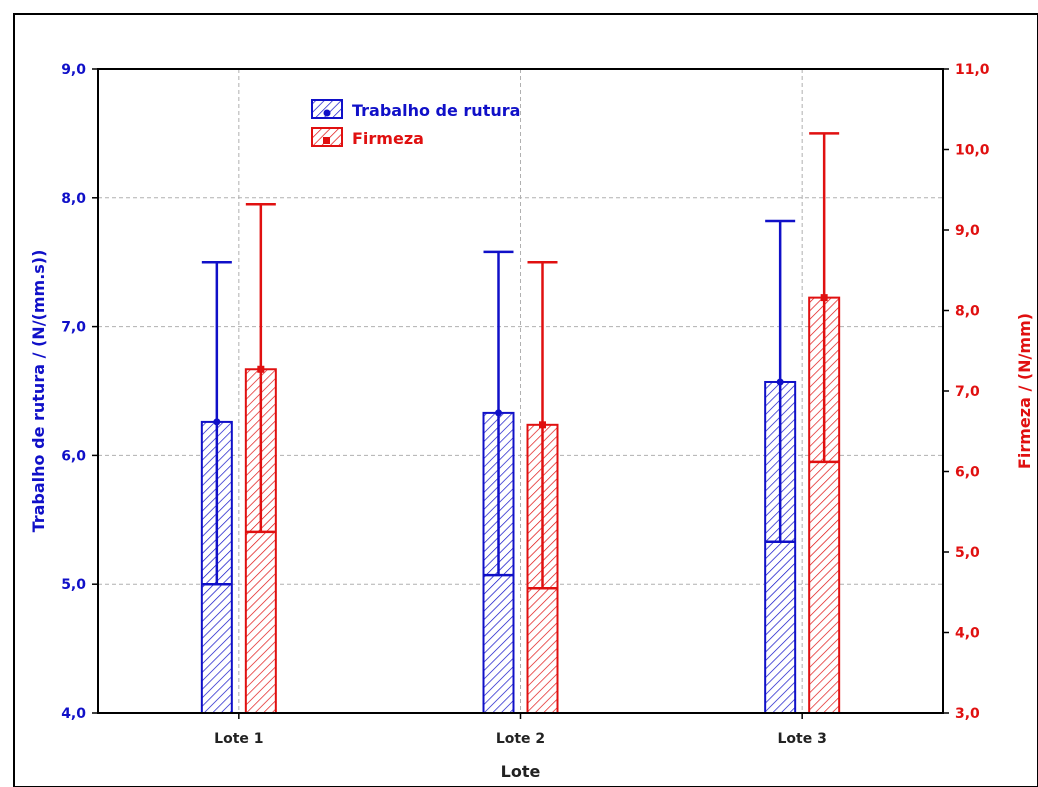 The width and height of the screenshot is (1038, 787). I want to click on tick-label-left: 7,0, so click(73, 328).